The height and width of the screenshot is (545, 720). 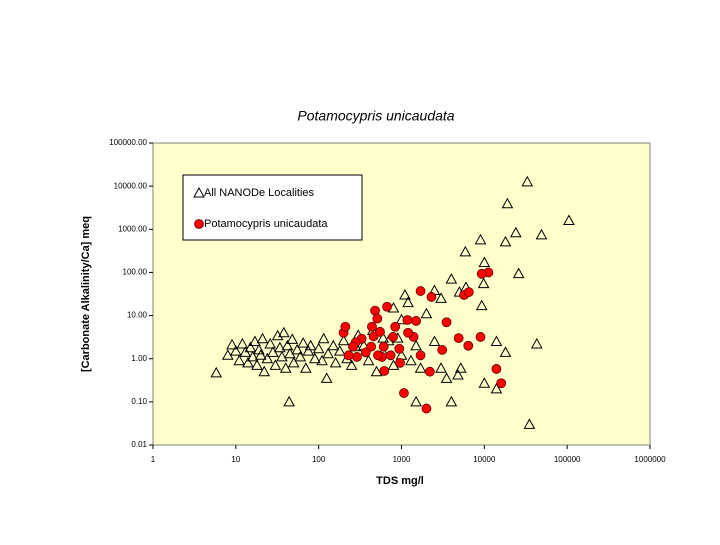 What do you see at coordinates (400, 481) in the screenshot?
I see `x-axis-label: TDS mg/l` at bounding box center [400, 481].